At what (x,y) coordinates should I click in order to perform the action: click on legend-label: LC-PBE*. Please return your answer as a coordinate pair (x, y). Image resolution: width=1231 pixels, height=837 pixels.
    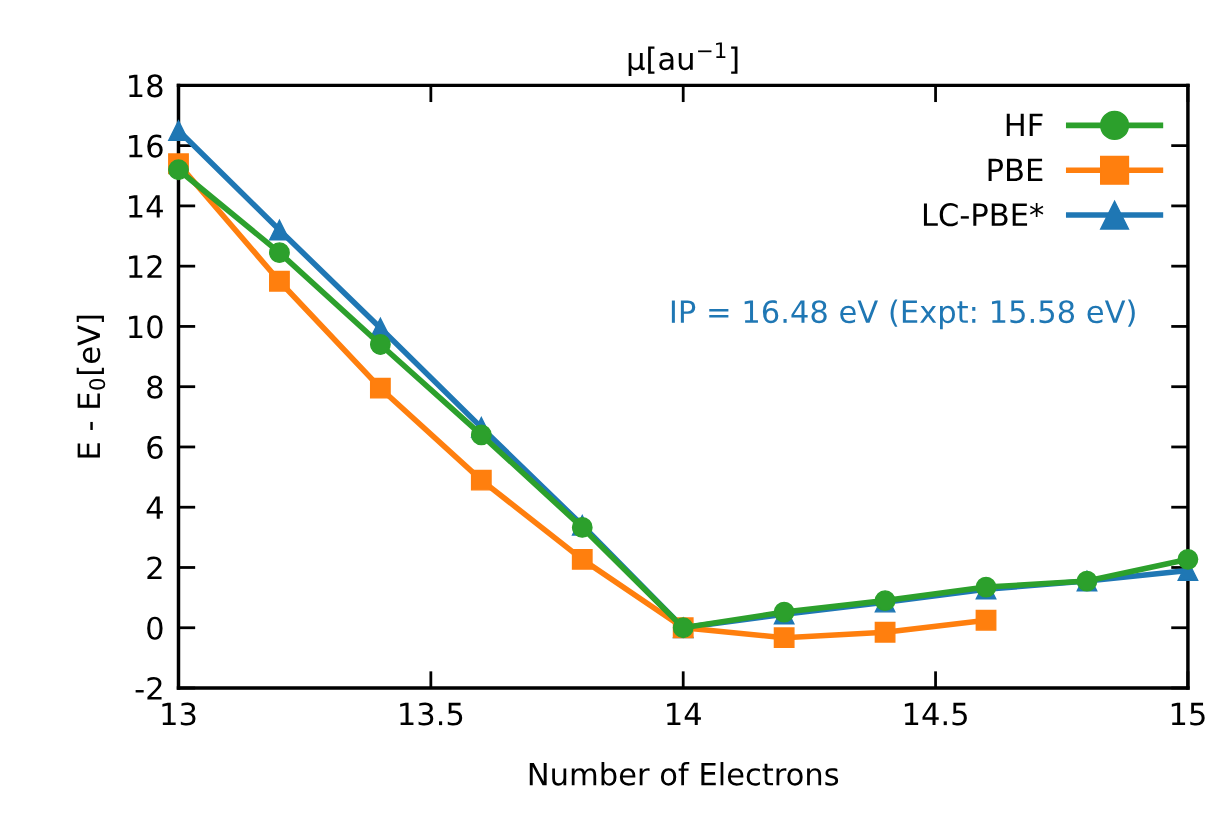
    Looking at the image, I should click on (983, 215).